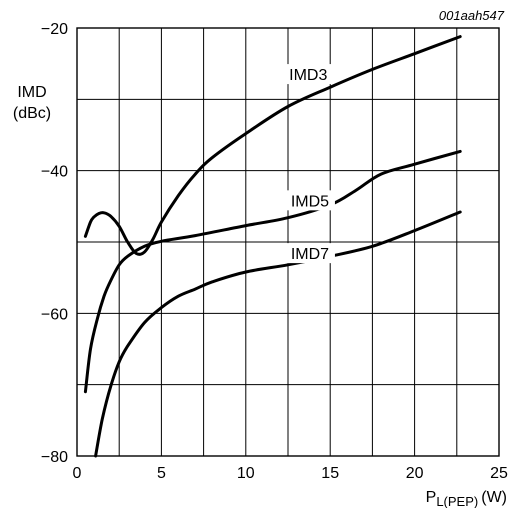 Image resolution: width=515 pixels, height=508 pixels. What do you see at coordinates (54, 457) in the screenshot?
I see `y-tick-label: −80` at bounding box center [54, 457].